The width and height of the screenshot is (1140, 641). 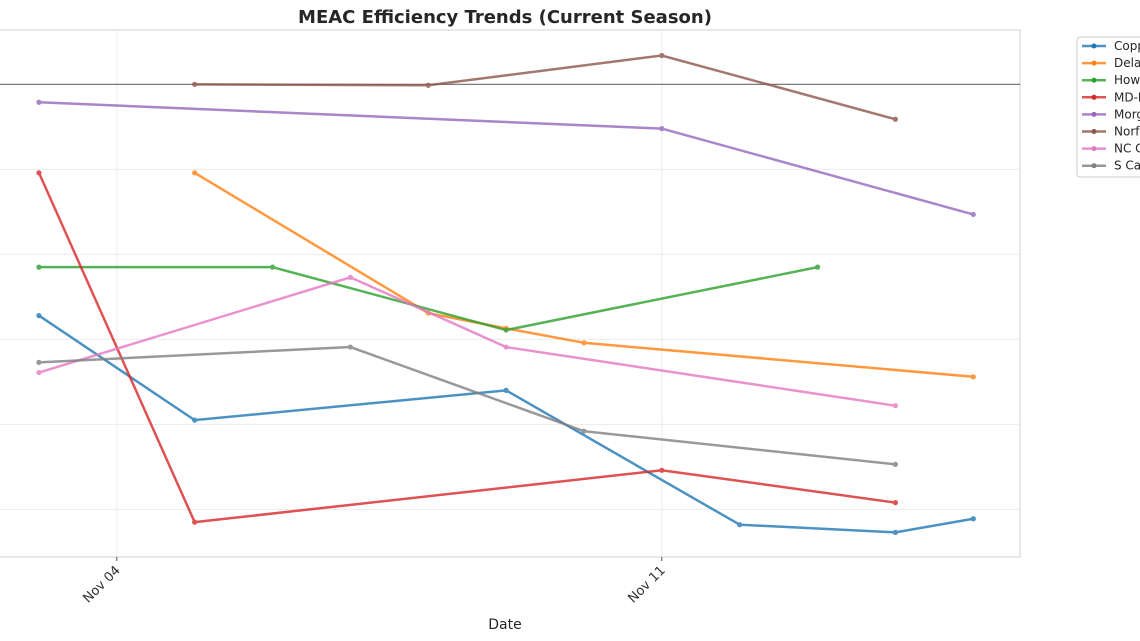 I want to click on legend-item: Dela, so click(x=1111, y=63).